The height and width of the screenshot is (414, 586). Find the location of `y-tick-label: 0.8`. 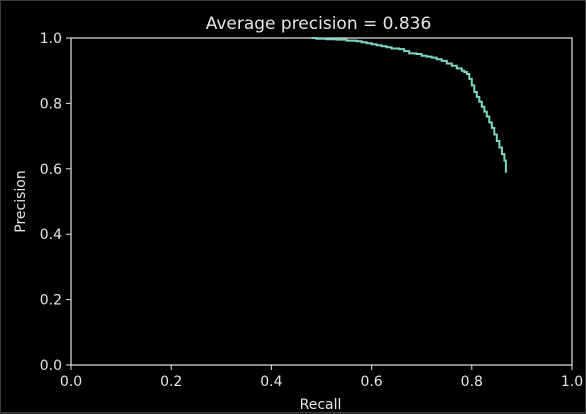

y-tick-label: 0.8 is located at coordinates (51, 104).